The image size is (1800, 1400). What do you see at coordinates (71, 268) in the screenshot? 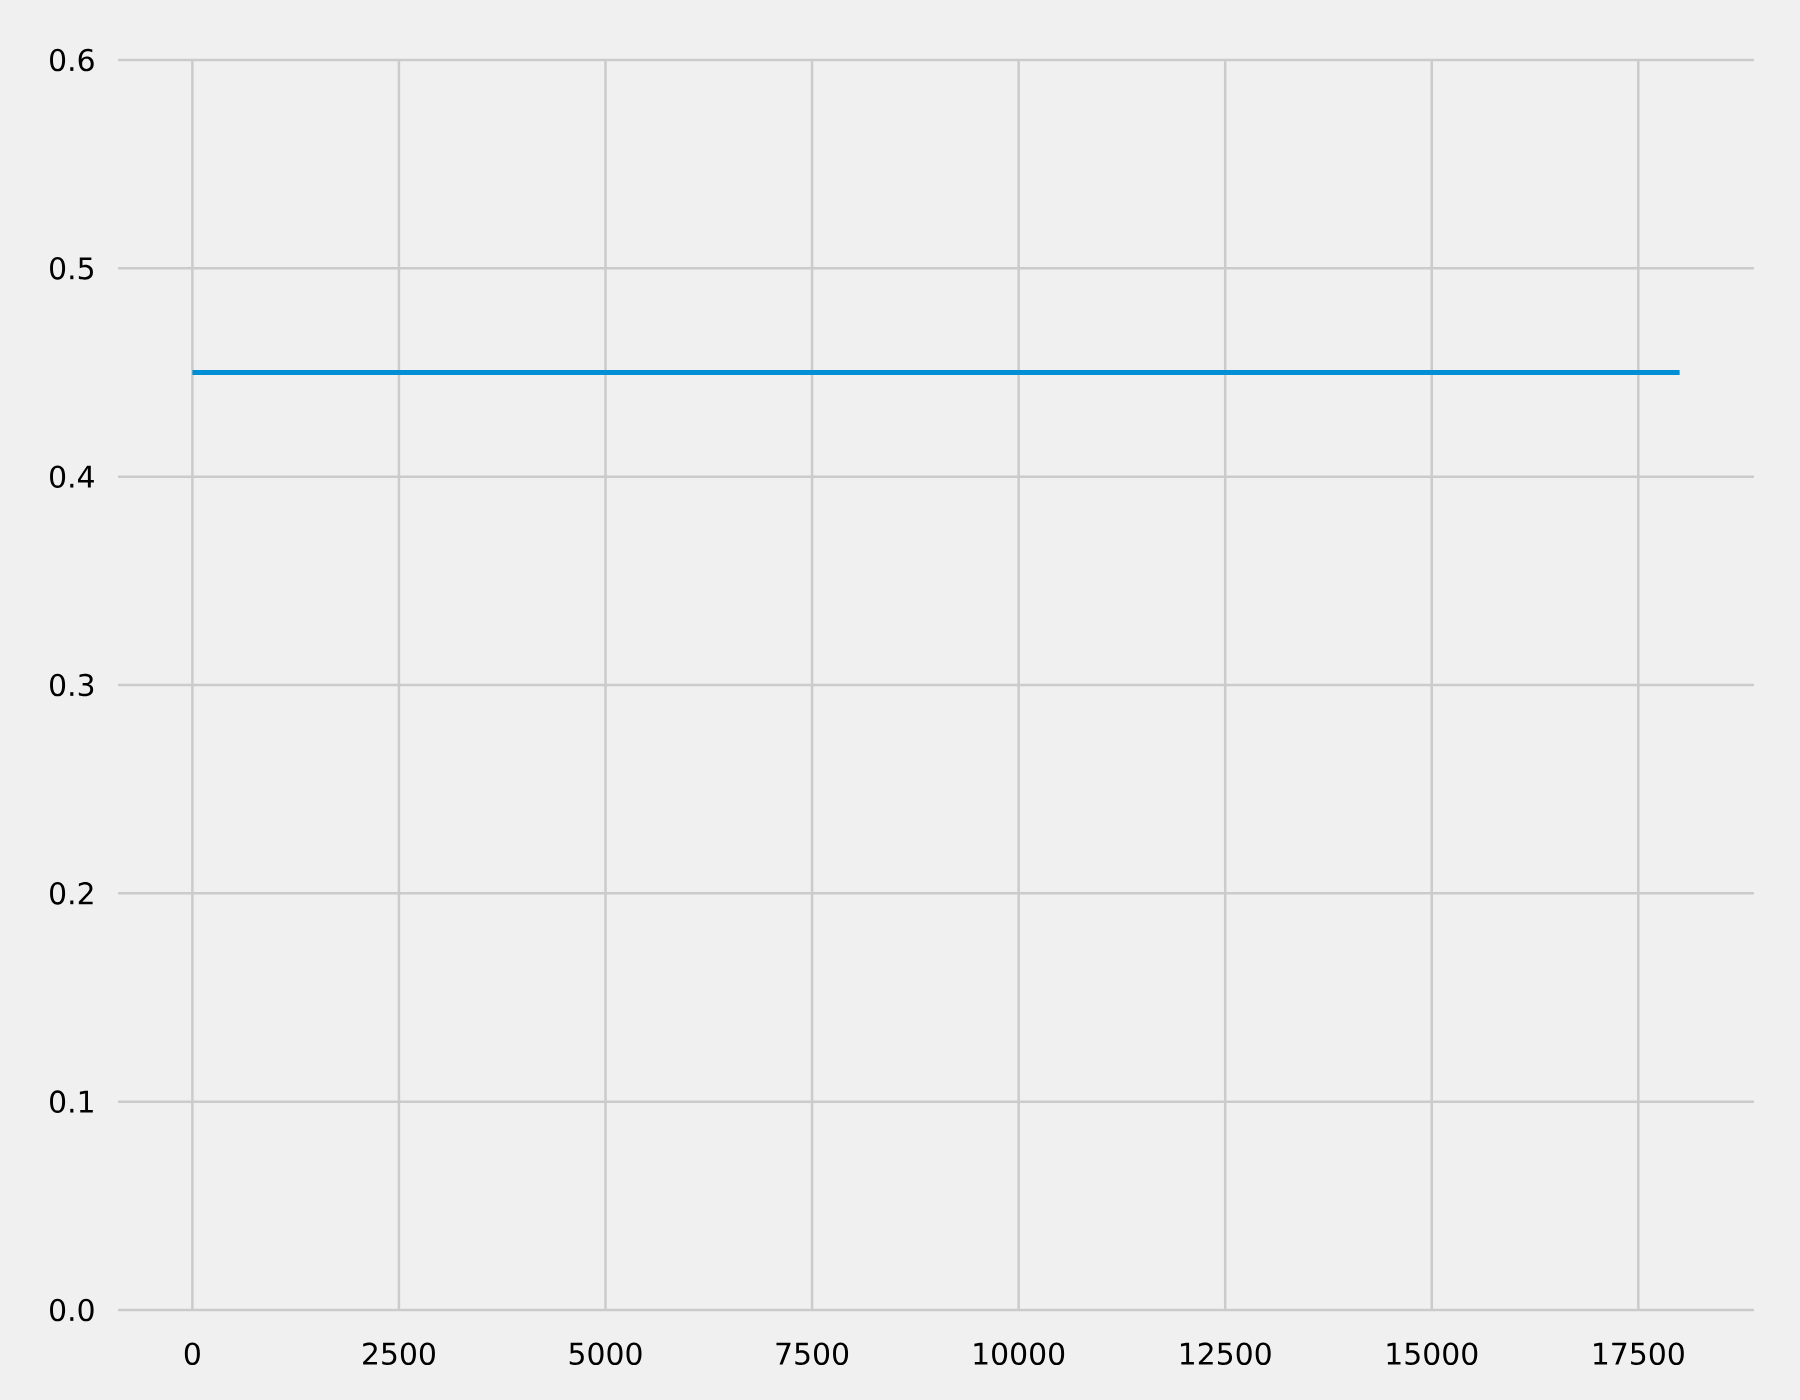
I see `y-tick-label: 0.5` at bounding box center [71, 268].